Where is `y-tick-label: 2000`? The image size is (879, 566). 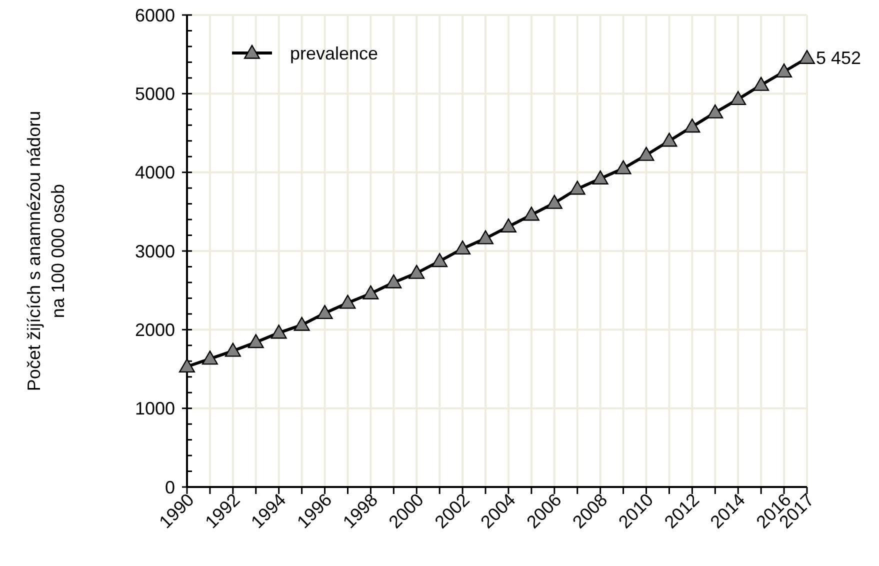 y-tick-label: 2000 is located at coordinates (154, 330).